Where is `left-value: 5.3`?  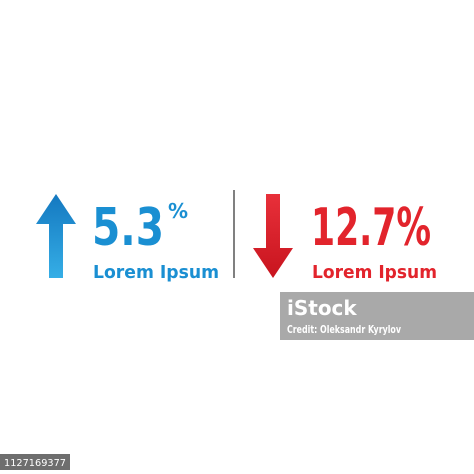 left-value: 5.3 is located at coordinates (128, 228).